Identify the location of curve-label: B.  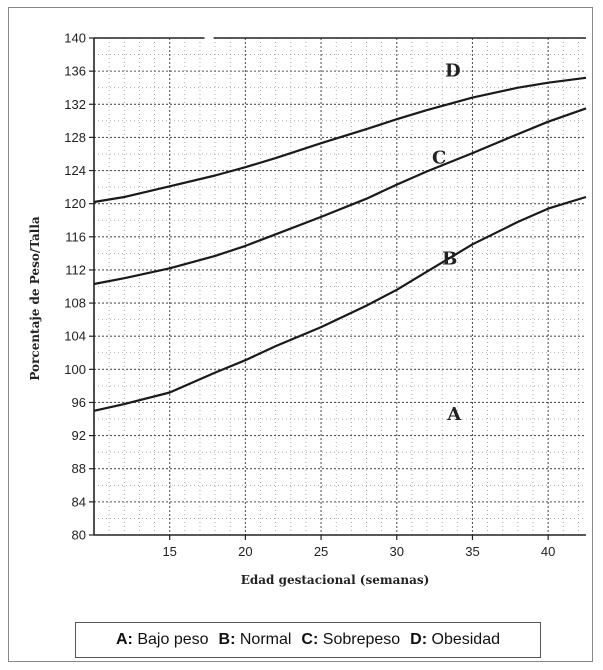
(449, 258).